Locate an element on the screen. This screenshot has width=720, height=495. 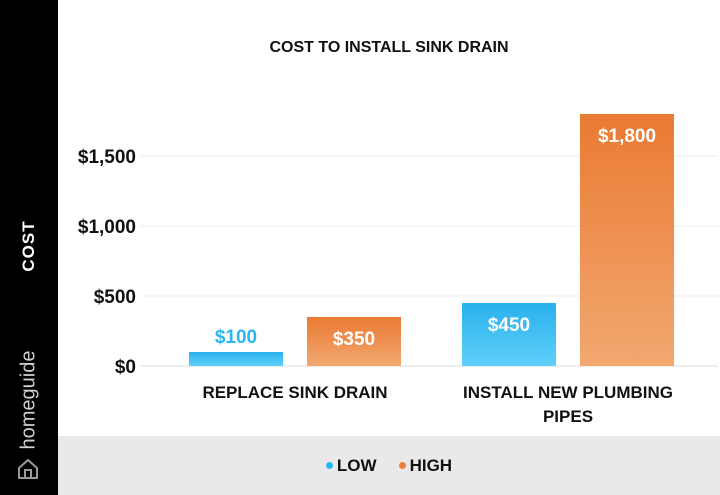
y-tick-label: $0 is located at coordinates (125, 367).